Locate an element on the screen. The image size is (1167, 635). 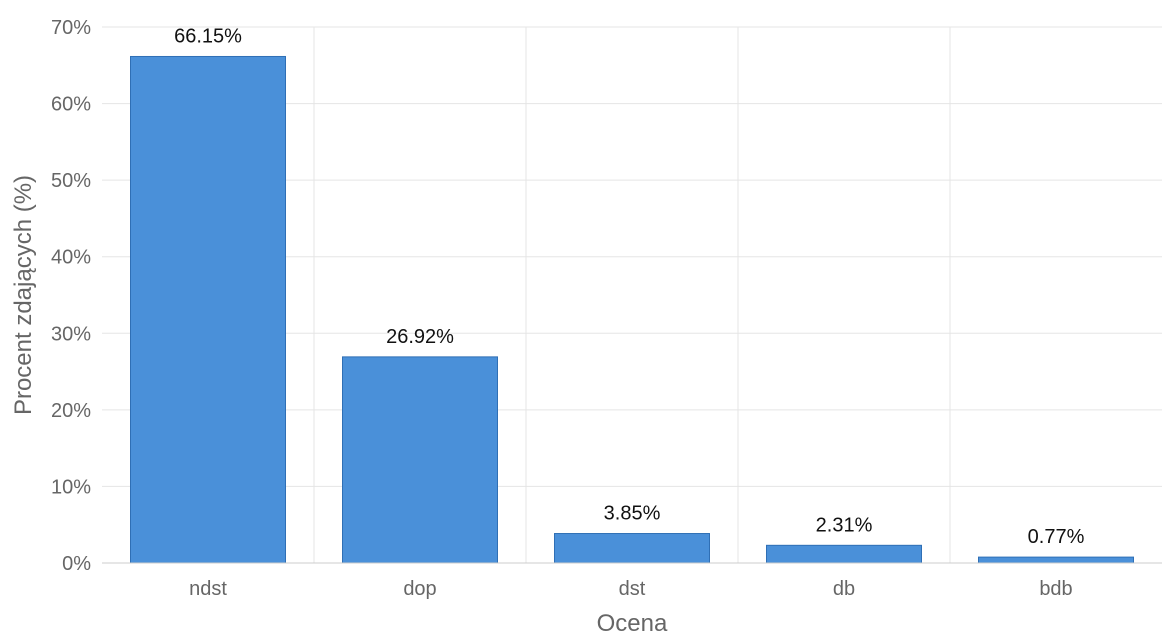
x-axis-title: Ocena is located at coordinates (632, 622).